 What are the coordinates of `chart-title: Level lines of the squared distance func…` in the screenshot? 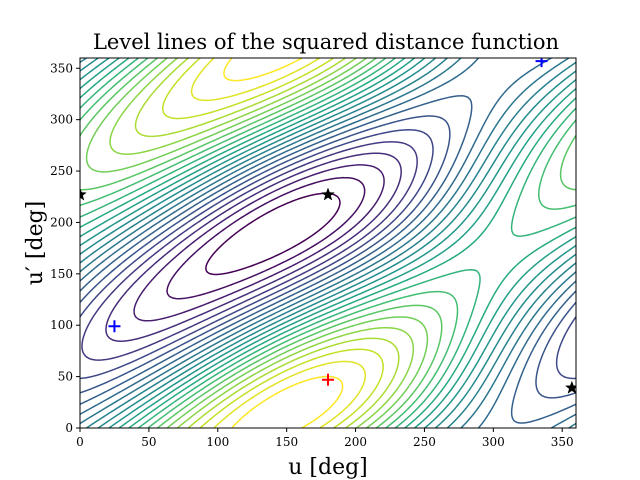 It's located at (326, 42).